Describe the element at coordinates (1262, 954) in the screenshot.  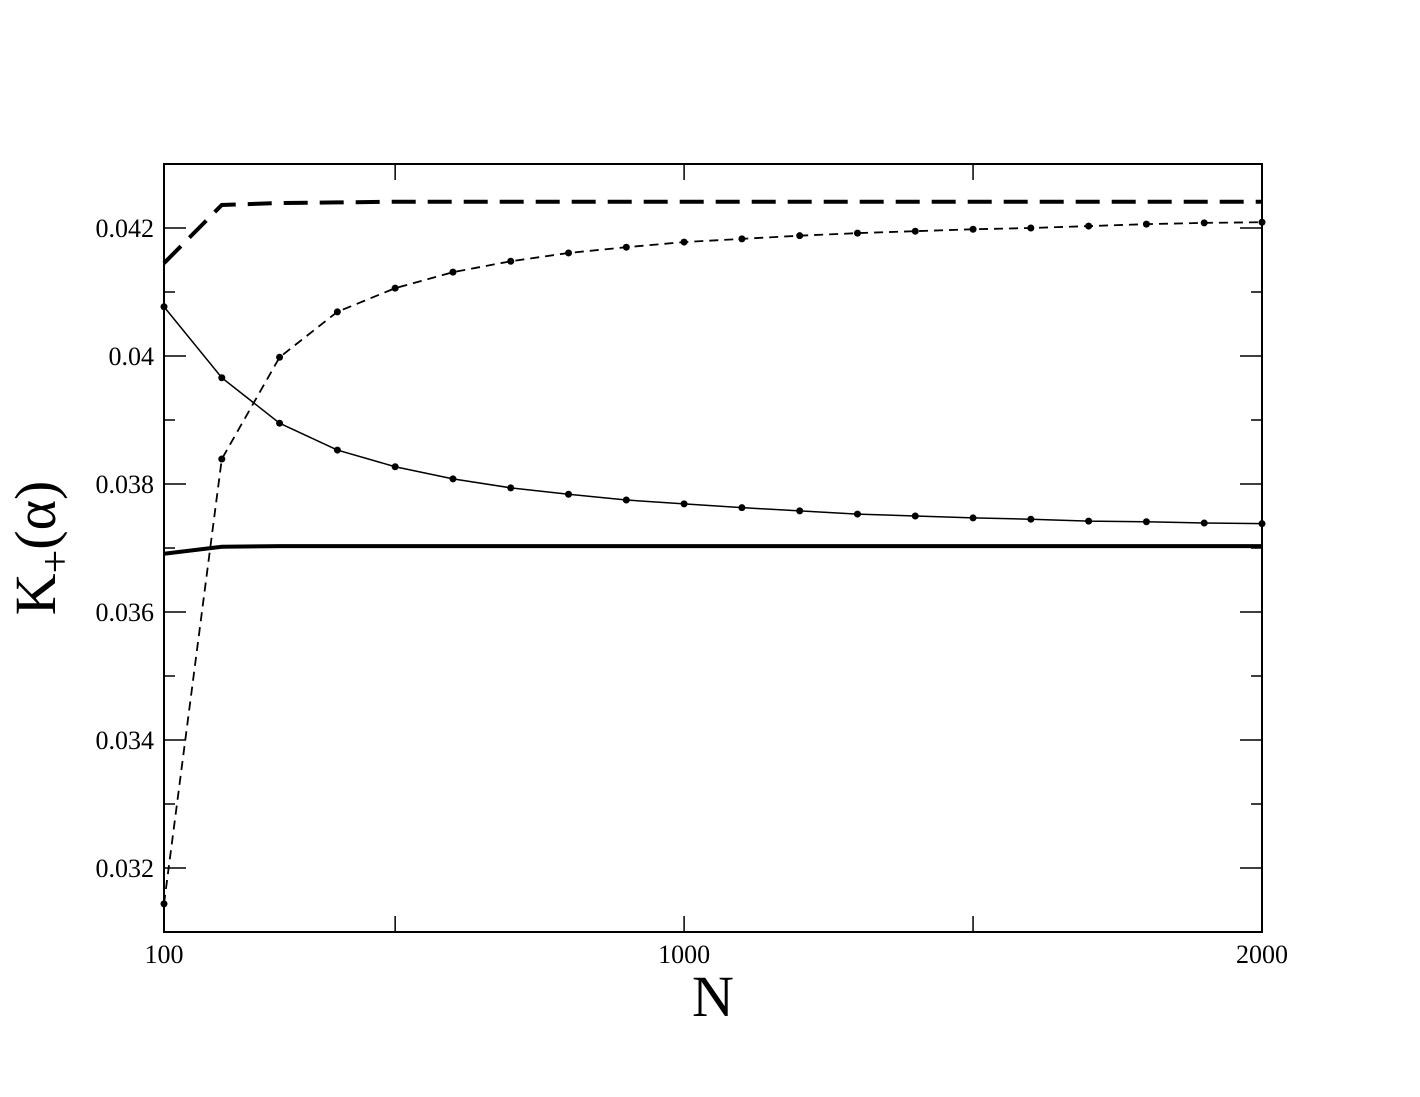
I see `x-tick-label: 2000` at that location.